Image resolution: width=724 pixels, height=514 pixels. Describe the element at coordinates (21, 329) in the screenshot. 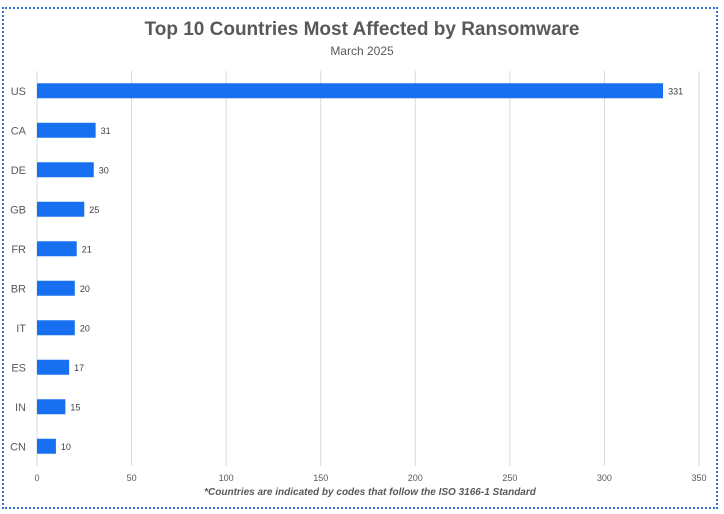

I see `y-tick-label: IT` at that location.